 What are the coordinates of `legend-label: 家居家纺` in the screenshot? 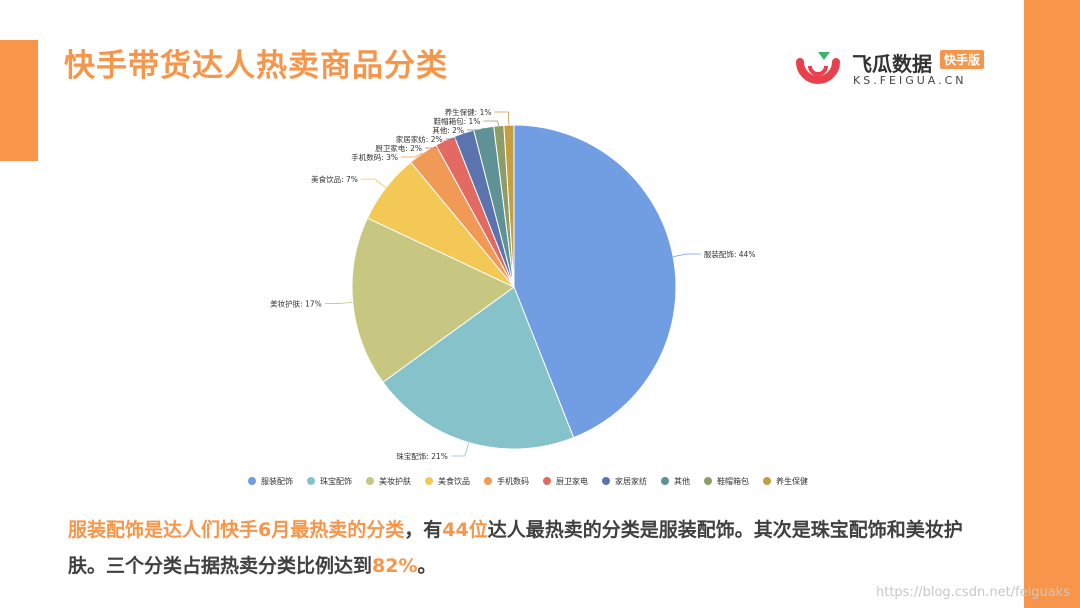 It's located at (631, 481).